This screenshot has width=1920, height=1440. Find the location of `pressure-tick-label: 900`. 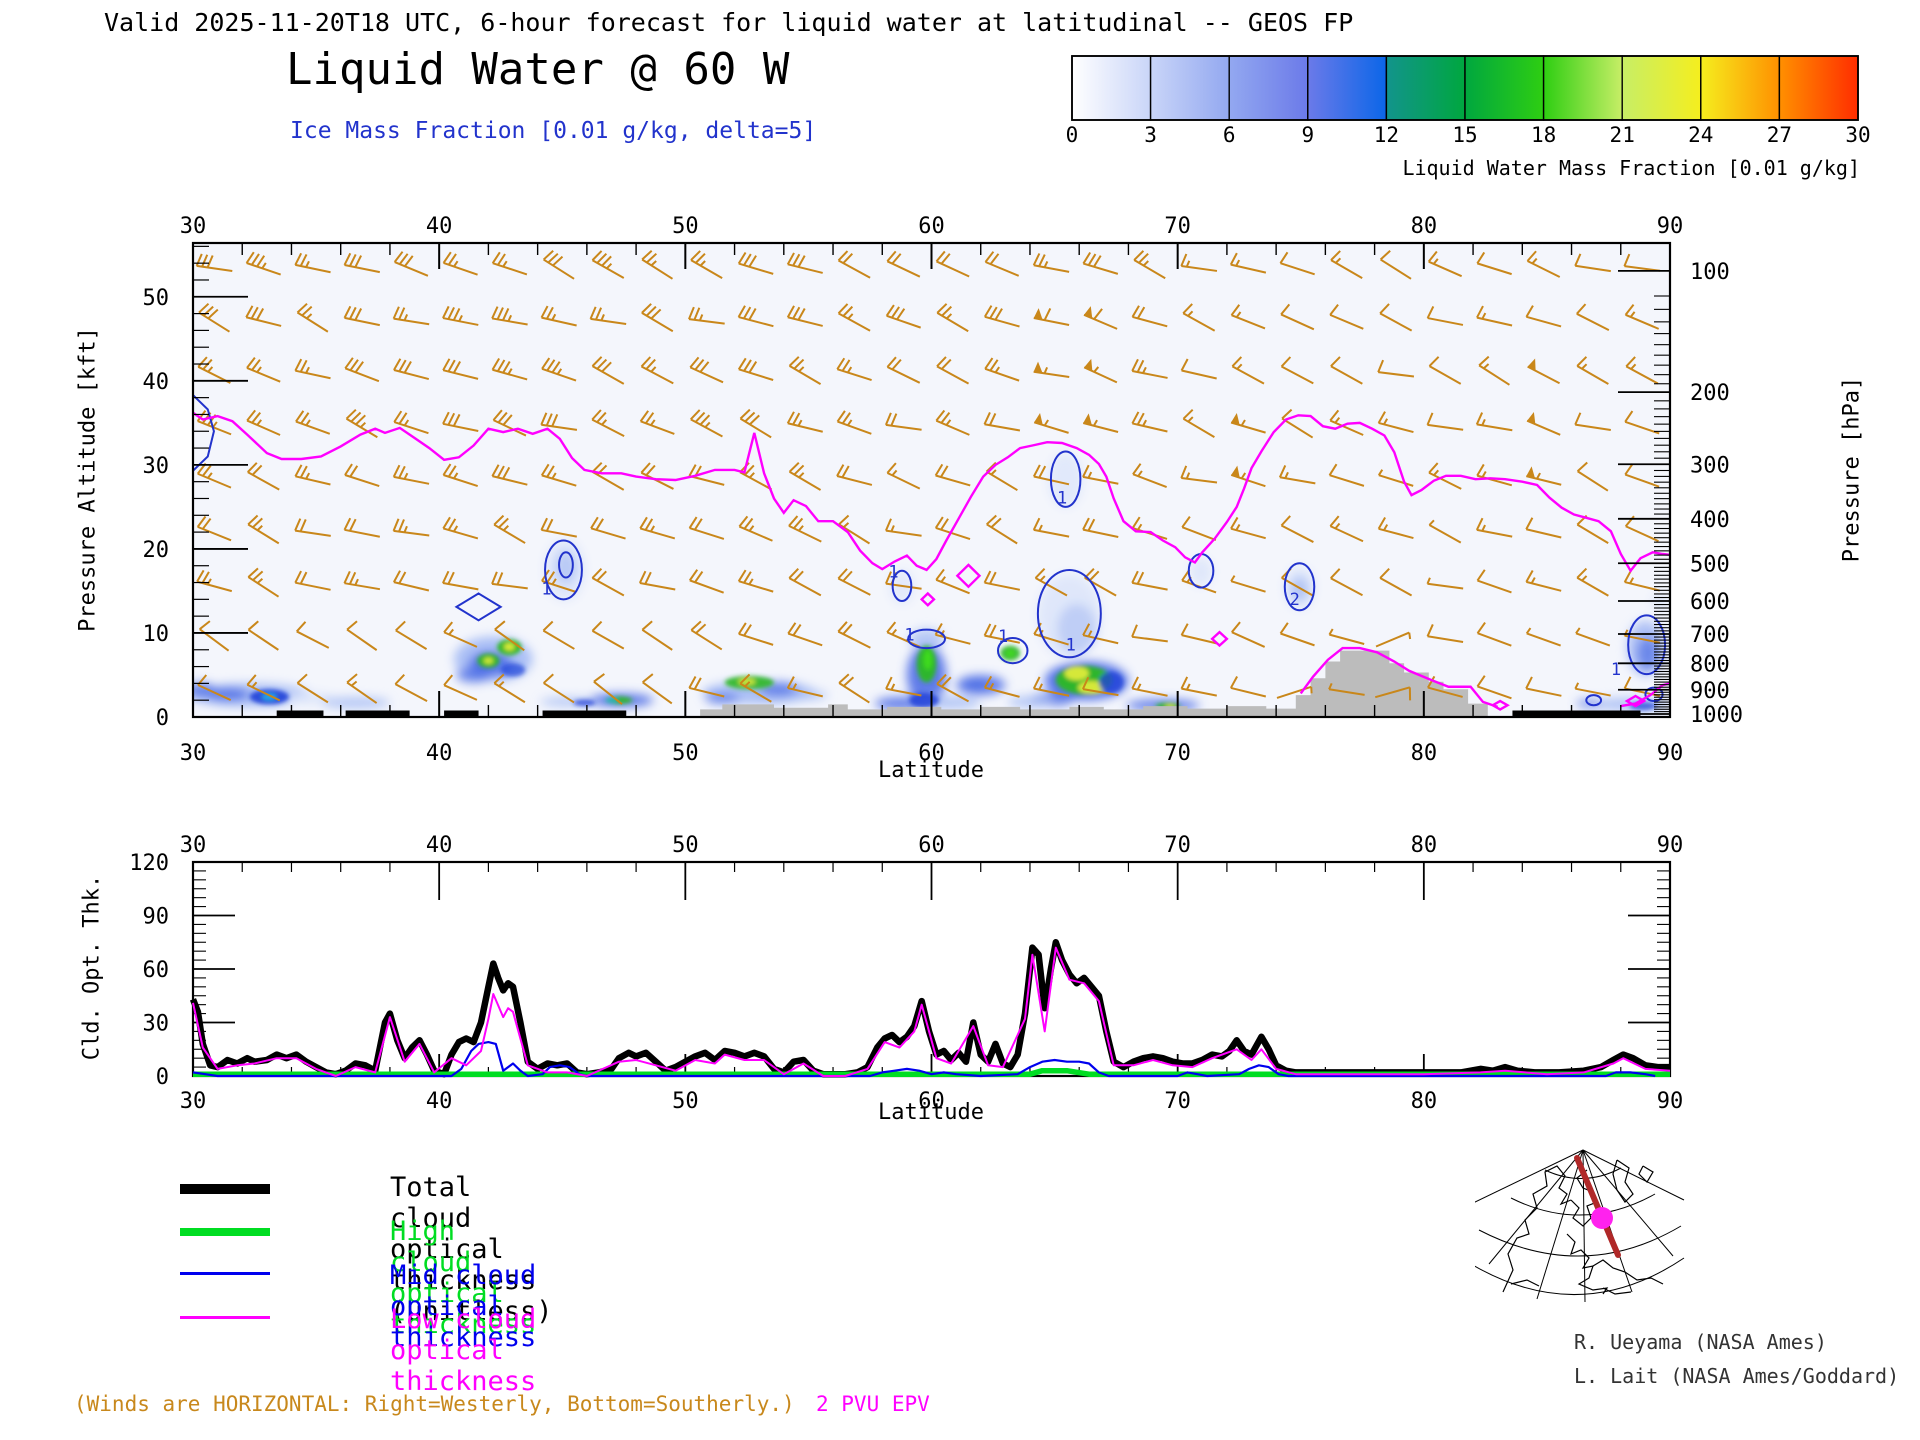

pressure-tick-label: 900 is located at coordinates (1710, 691).